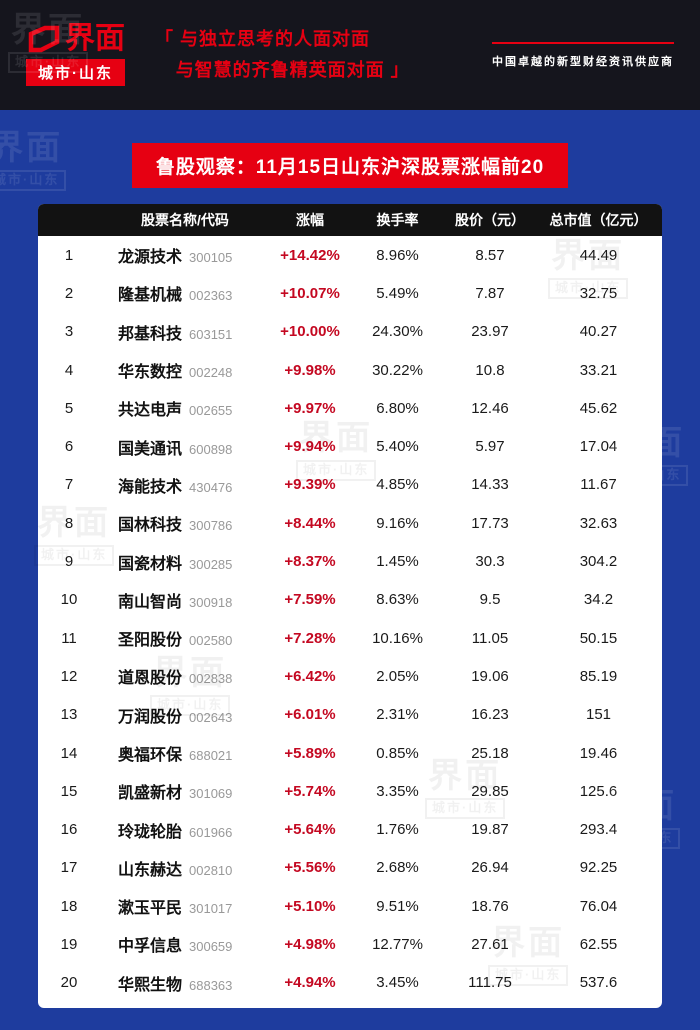 This screenshot has height=1030, width=700. What do you see at coordinates (350, 561) in the screenshot?
I see `table-row: 9 国瓷材料 300285 +8.37% 1.45% 30.3 304.2` at bounding box center [350, 561].